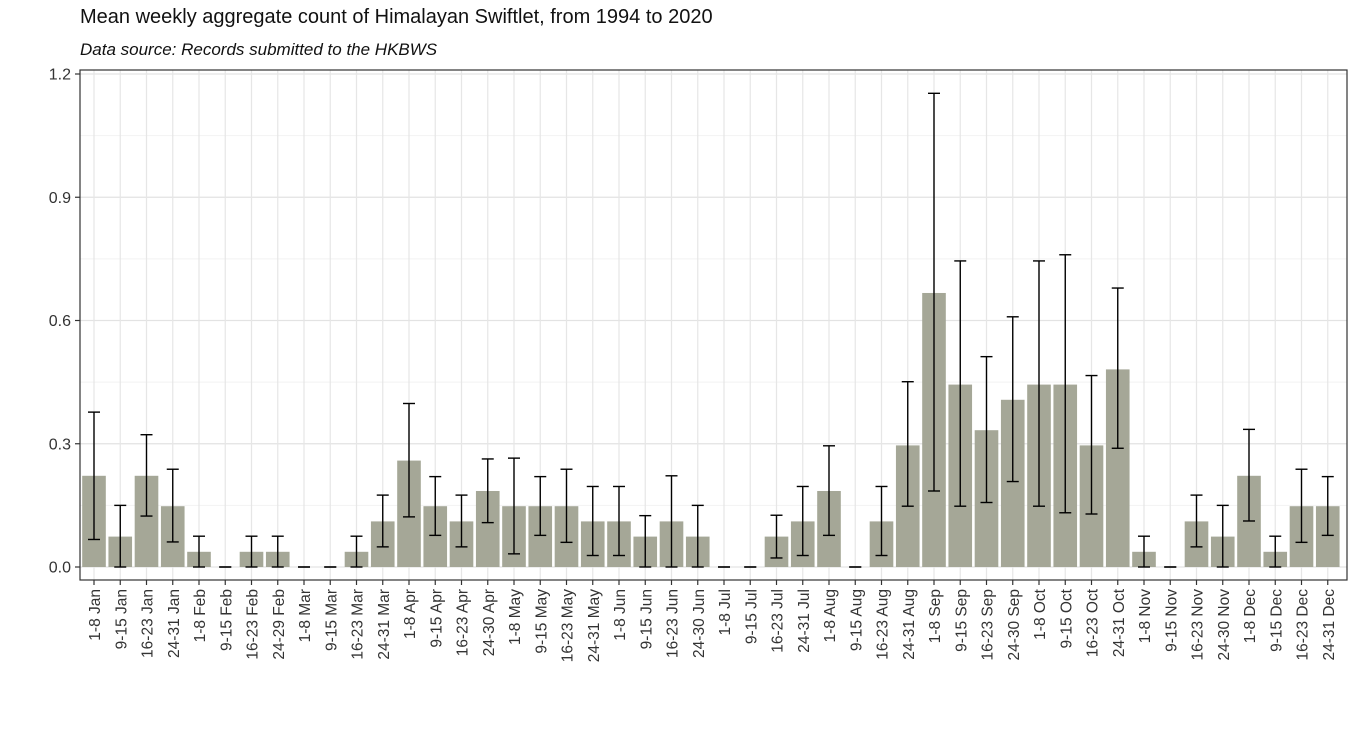 Image resolution: width=1356 pixels, height=740 pixels. I want to click on x-tick-label: 1-8 Oct, so click(1040, 614).